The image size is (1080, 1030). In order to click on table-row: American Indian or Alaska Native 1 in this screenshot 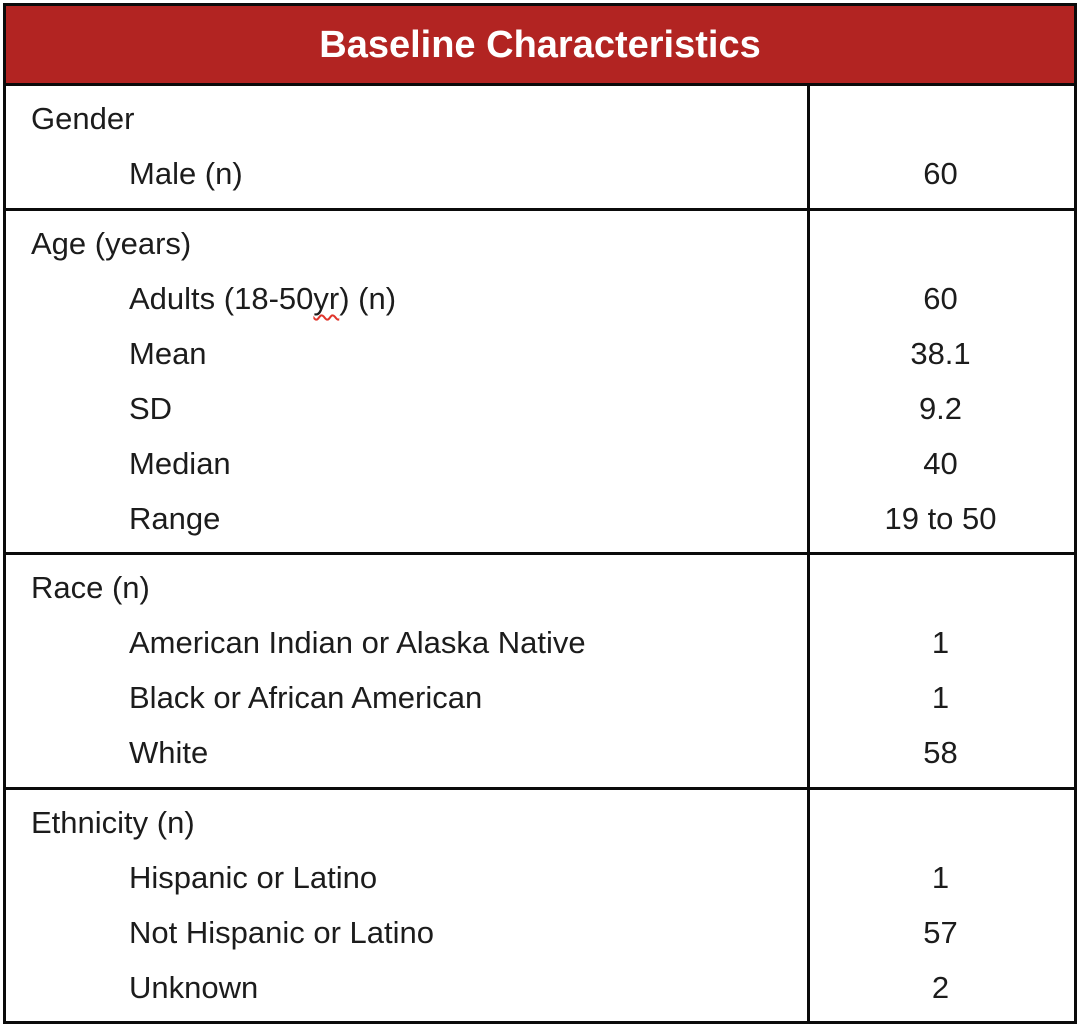, I will do `click(540, 643)`.